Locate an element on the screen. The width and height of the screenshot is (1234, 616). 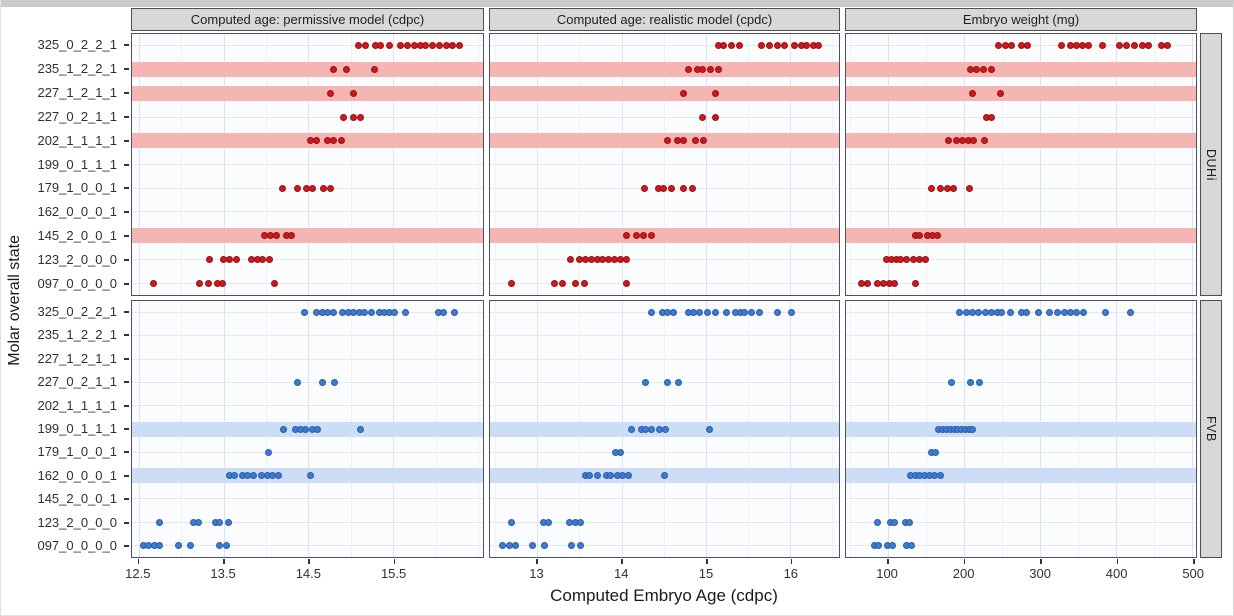
x-axis-tick-label: 500 is located at coordinates (1193, 573).